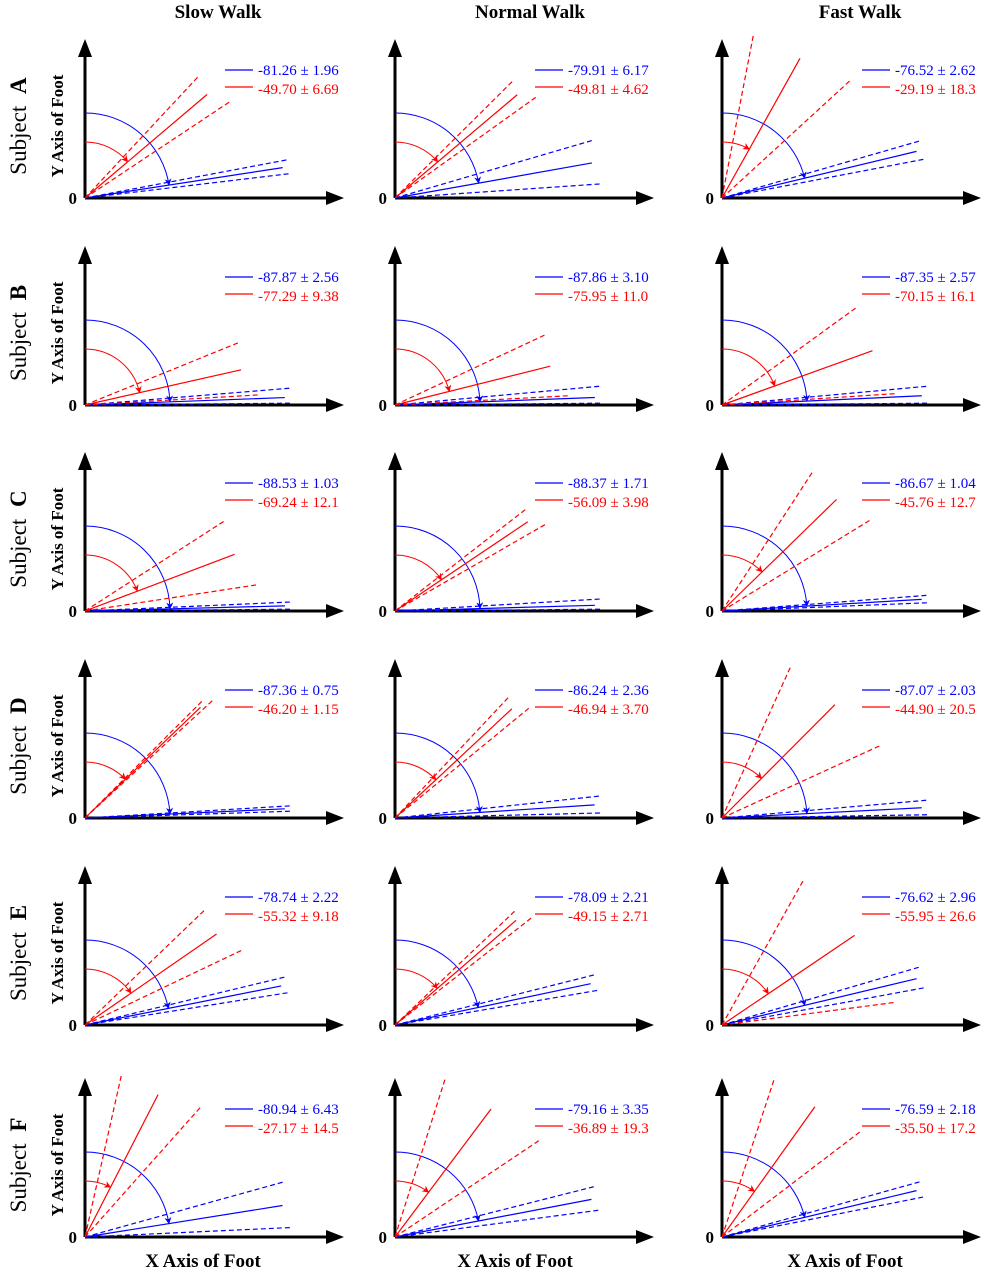  What do you see at coordinates (18, 705) in the screenshot?
I see `subject-letter: D` at bounding box center [18, 705].